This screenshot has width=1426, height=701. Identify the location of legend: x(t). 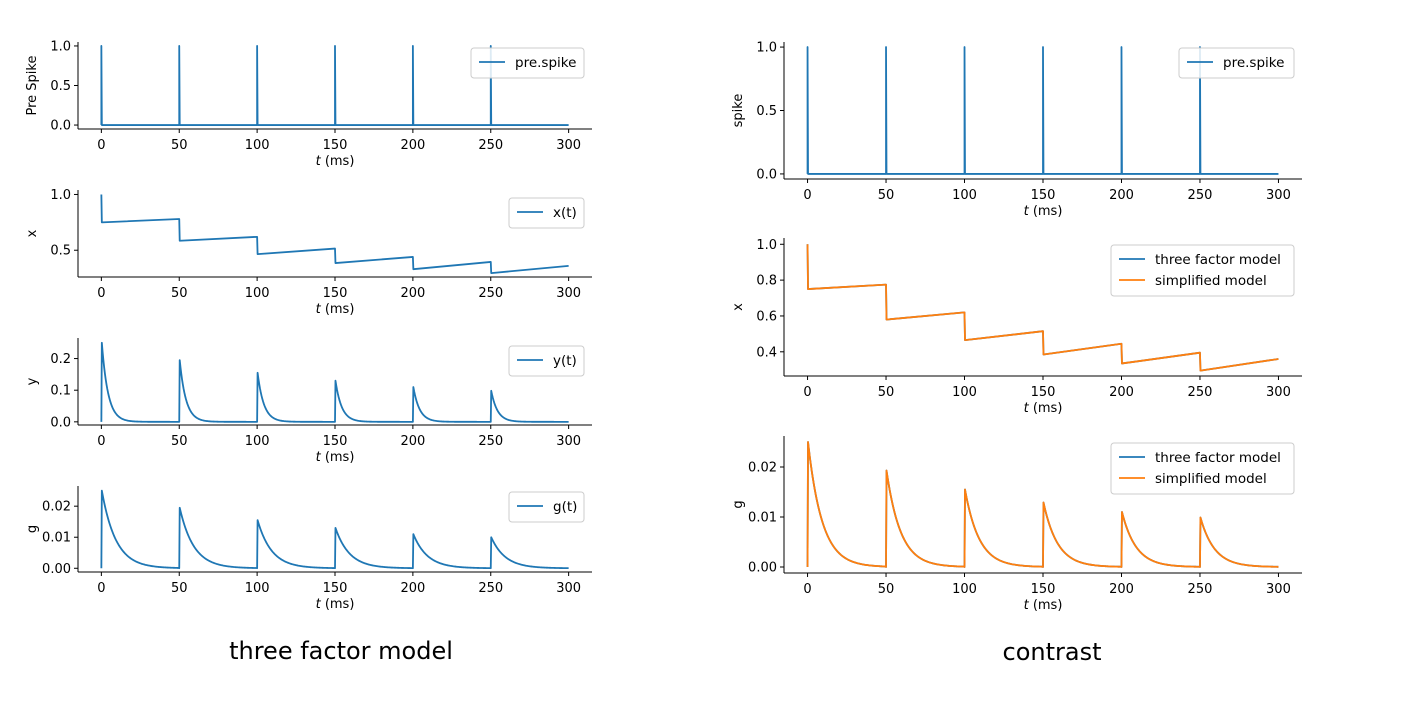
(546, 213).